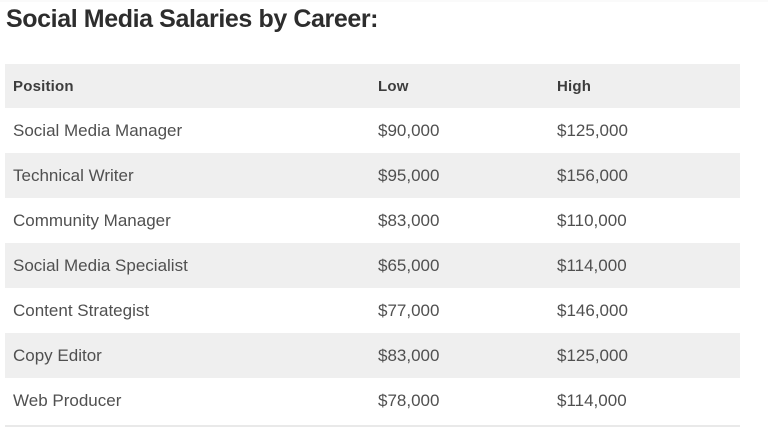 This screenshot has width=768, height=440. I want to click on cell-position: Social Media Manager, so click(98, 130).